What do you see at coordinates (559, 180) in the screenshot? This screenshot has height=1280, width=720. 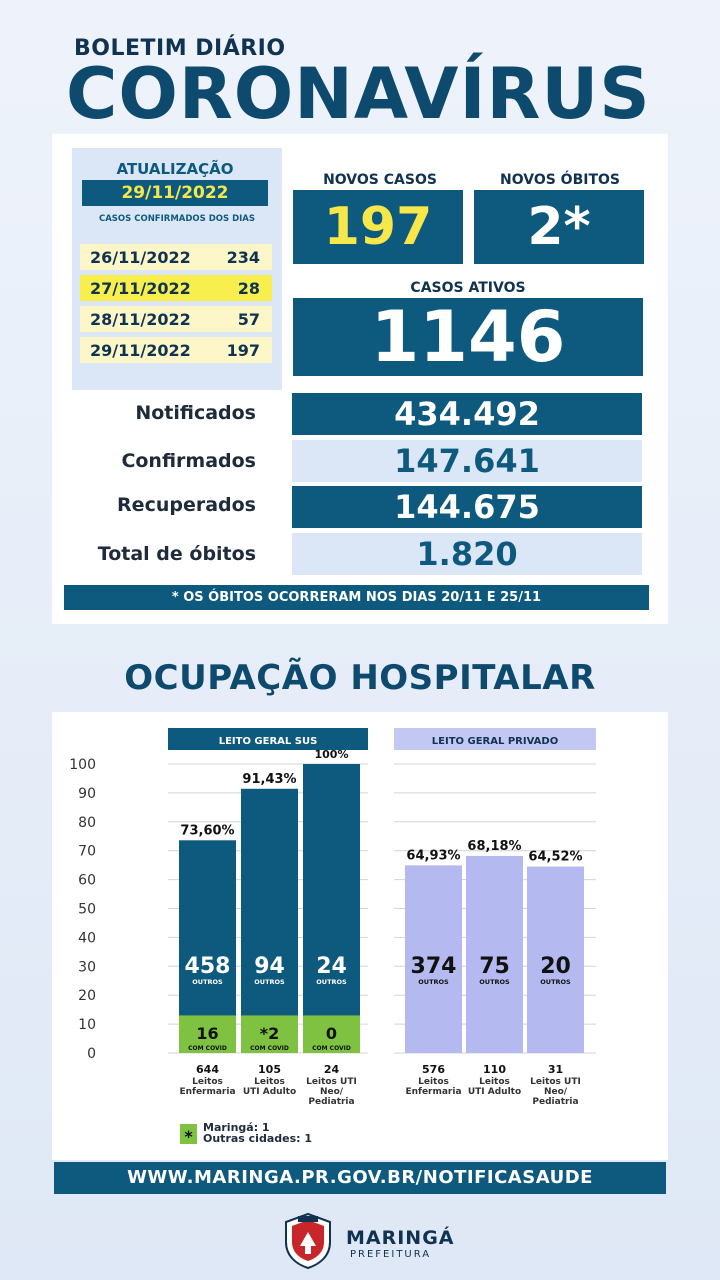 I see `new-deaths-label: NOVOS ÓBITOS` at bounding box center [559, 180].